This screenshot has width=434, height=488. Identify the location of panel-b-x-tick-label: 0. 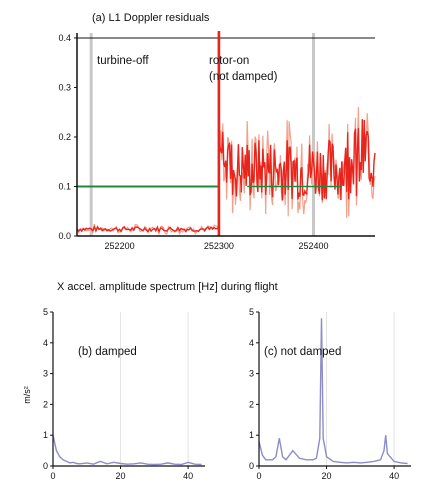
(52, 476).